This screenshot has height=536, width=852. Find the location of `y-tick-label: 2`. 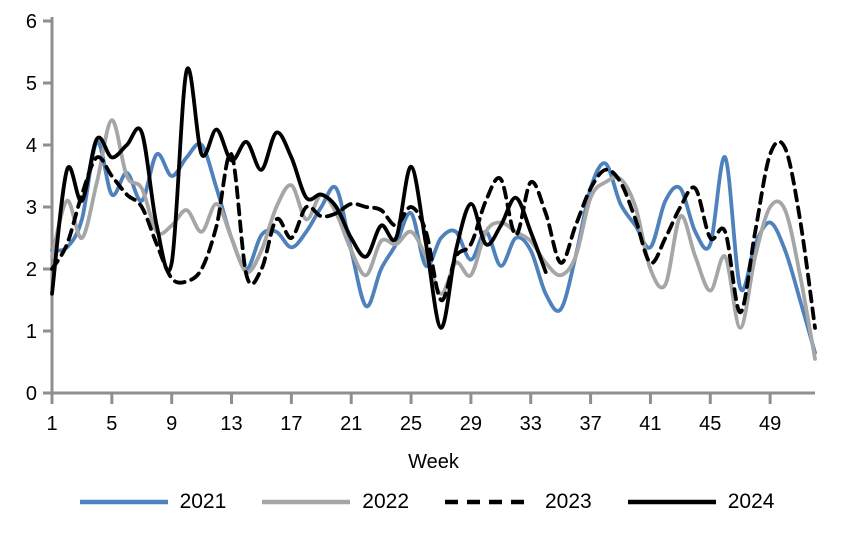

y-tick-label: 2 is located at coordinates (31, 270).